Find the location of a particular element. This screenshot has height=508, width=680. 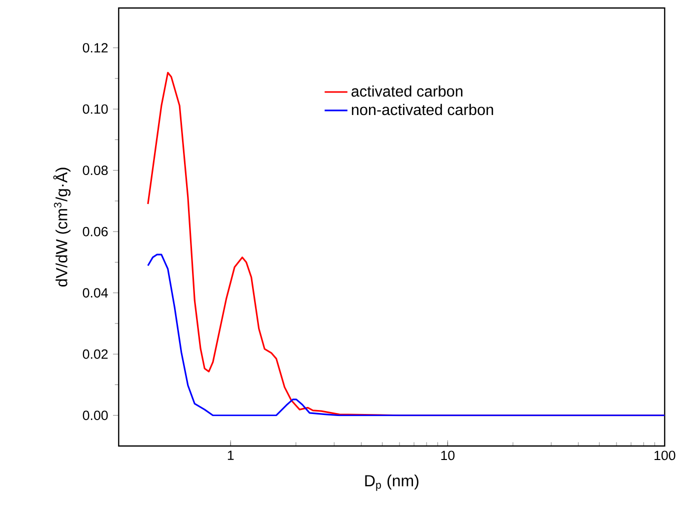

y-tick-label: 0.10 is located at coordinates (95, 109).